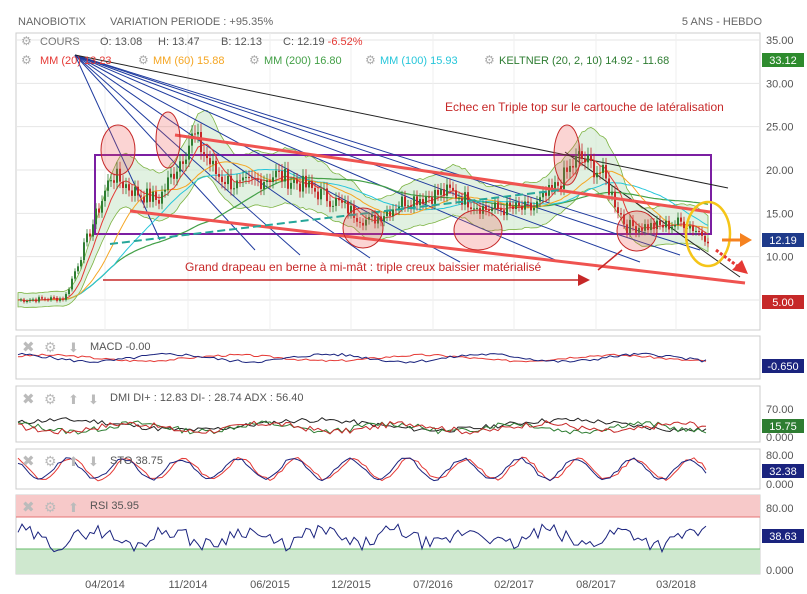  Describe the element at coordinates (191, 22) in the screenshot. I see `variation-label: VARIATION PERIODE : +95.35%` at that location.